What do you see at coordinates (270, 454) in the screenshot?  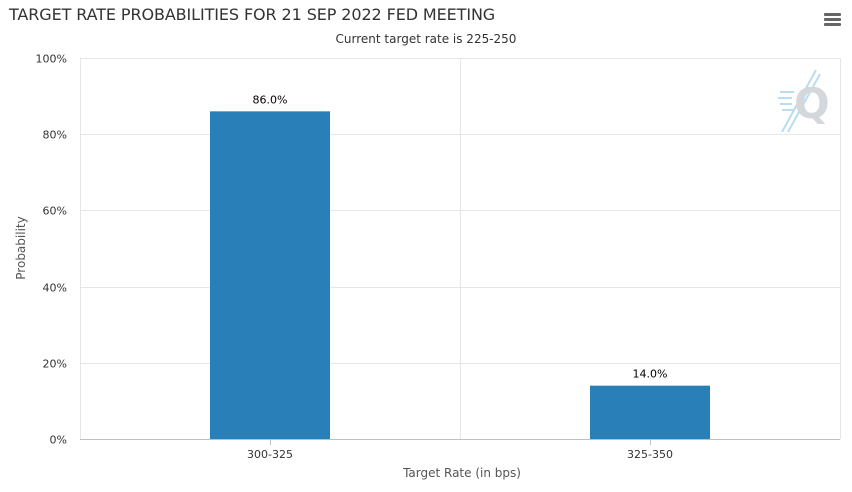 I see `x-tick-label: 300-325` at bounding box center [270, 454].